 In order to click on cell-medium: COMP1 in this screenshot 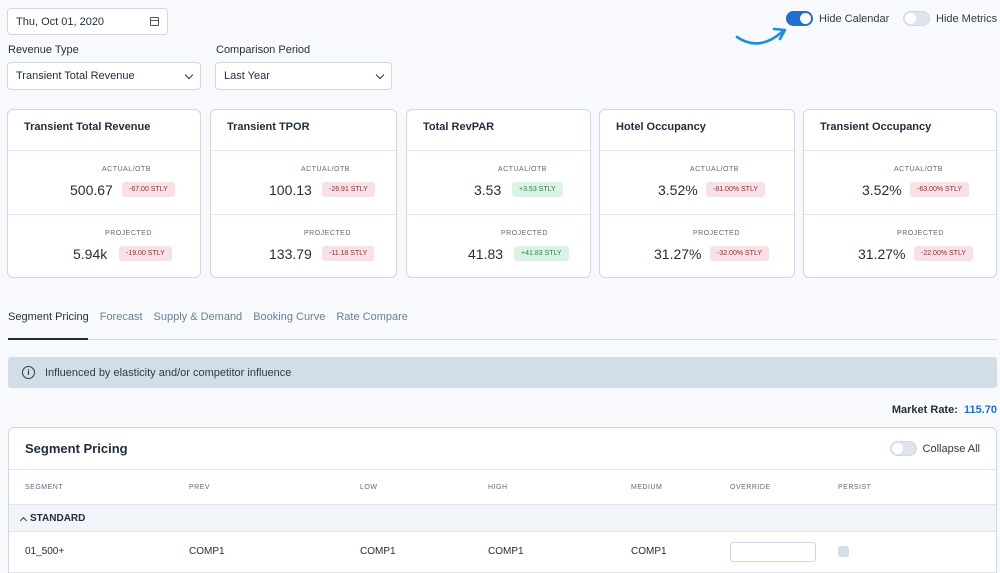, I will do `click(649, 551)`.